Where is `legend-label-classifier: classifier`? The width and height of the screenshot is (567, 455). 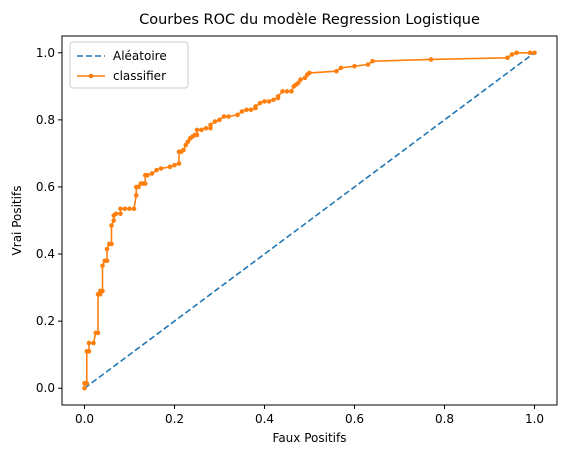
legend-label-classifier: classifier is located at coordinates (139, 76).